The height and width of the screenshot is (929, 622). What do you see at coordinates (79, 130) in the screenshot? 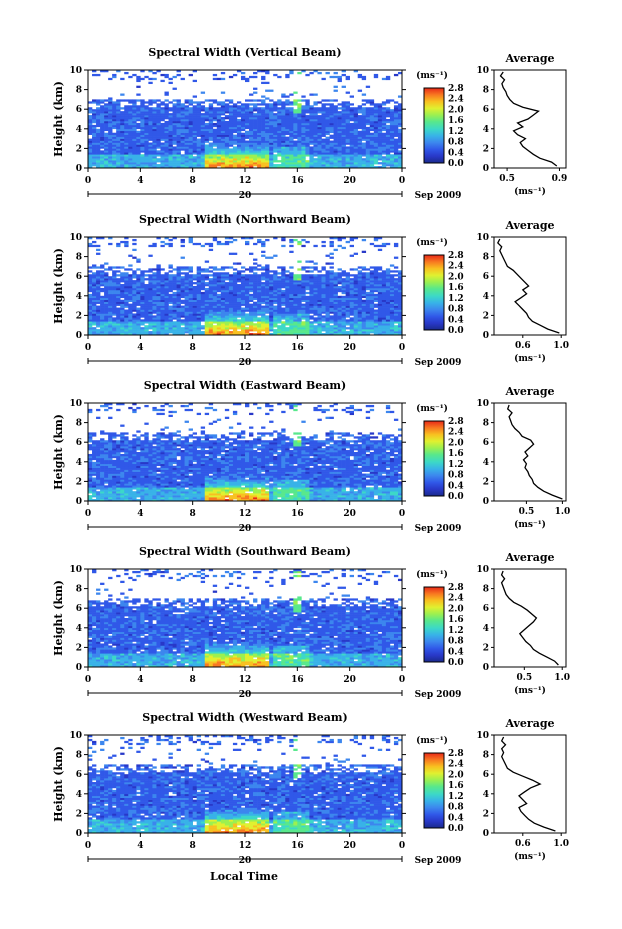
I see `y-tick-label: 4` at bounding box center [79, 130].